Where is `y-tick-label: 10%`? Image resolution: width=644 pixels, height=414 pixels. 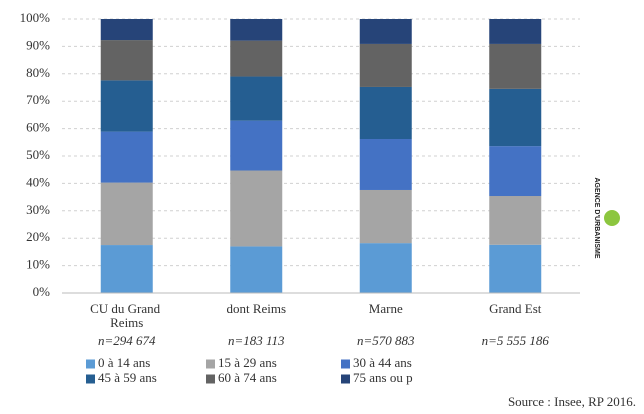
y-tick-label: 10% is located at coordinates (38, 264).